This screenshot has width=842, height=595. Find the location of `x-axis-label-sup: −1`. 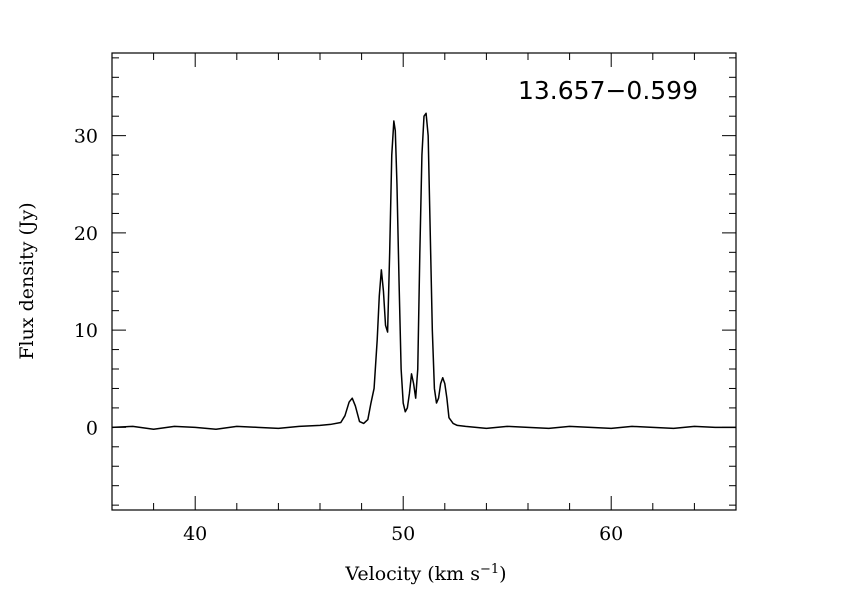

x-axis-label-sup: −1 is located at coordinates (489, 569).